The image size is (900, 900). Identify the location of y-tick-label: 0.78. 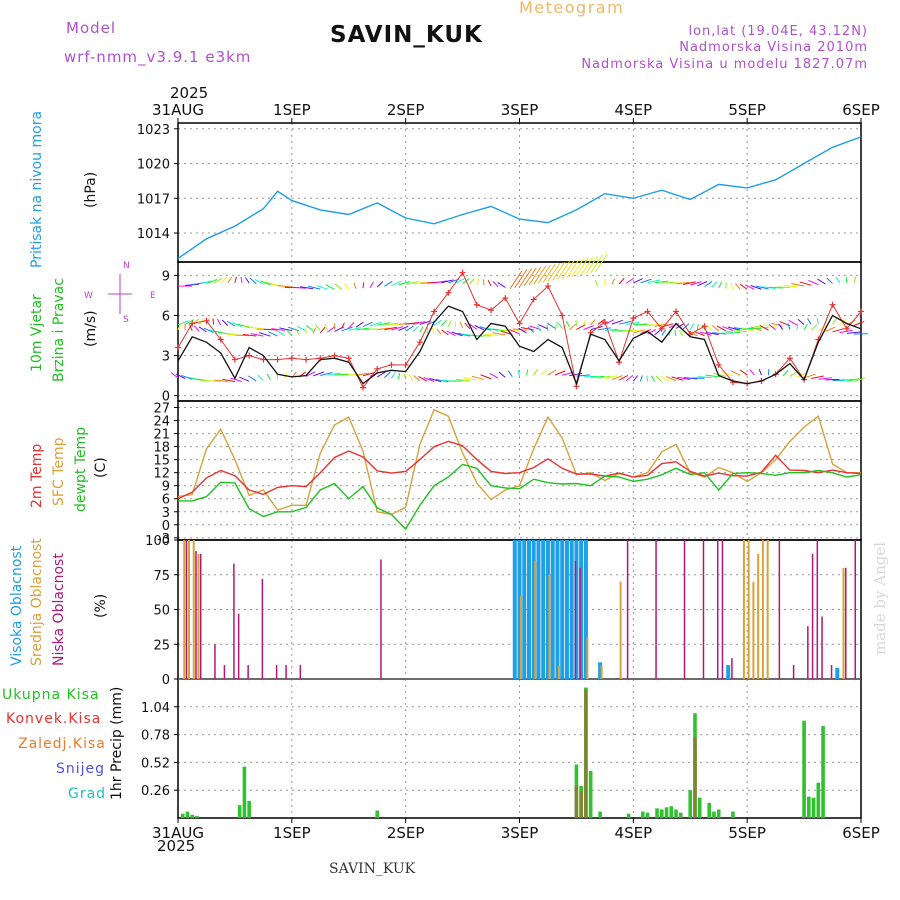
(155, 736).